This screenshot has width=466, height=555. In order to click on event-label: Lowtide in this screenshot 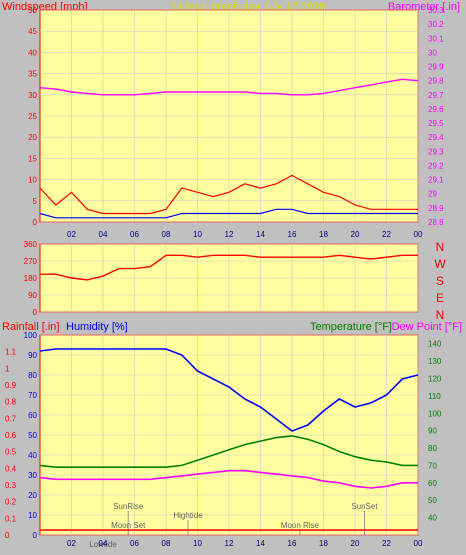, I will do `click(103, 544)`.